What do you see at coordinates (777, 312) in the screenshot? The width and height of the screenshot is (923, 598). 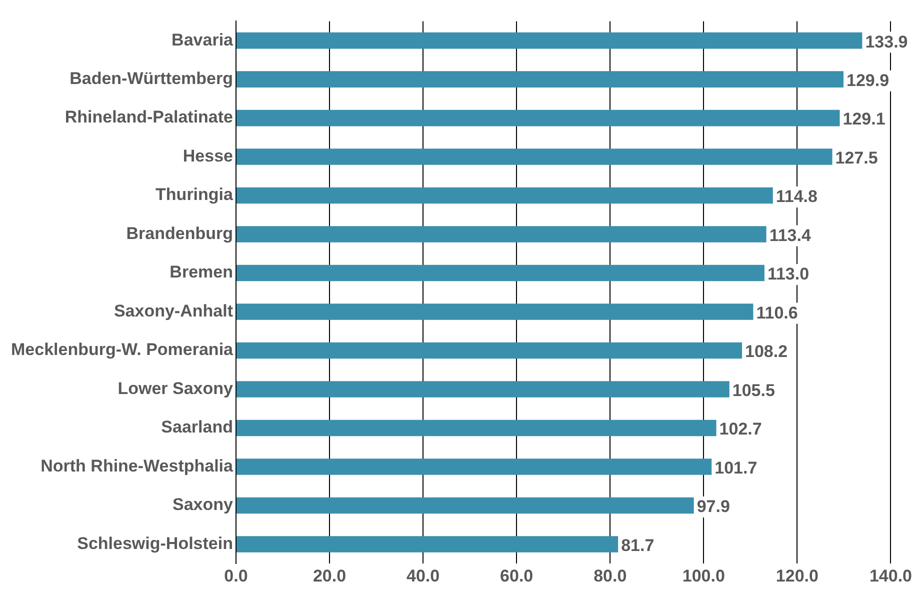 I see `data-label: 110.6` at bounding box center [777, 312].